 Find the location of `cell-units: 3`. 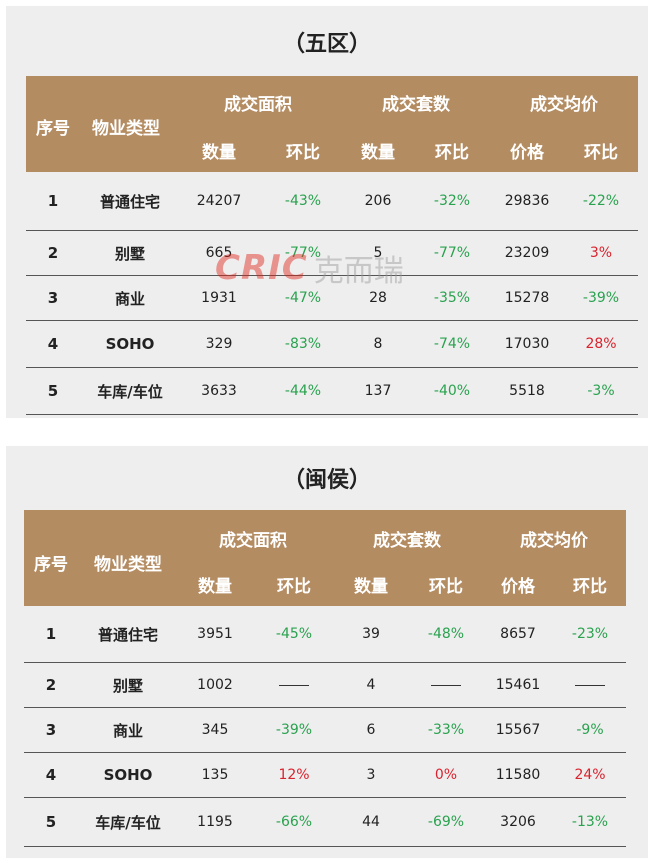

cell-units: 3 is located at coordinates (371, 775).